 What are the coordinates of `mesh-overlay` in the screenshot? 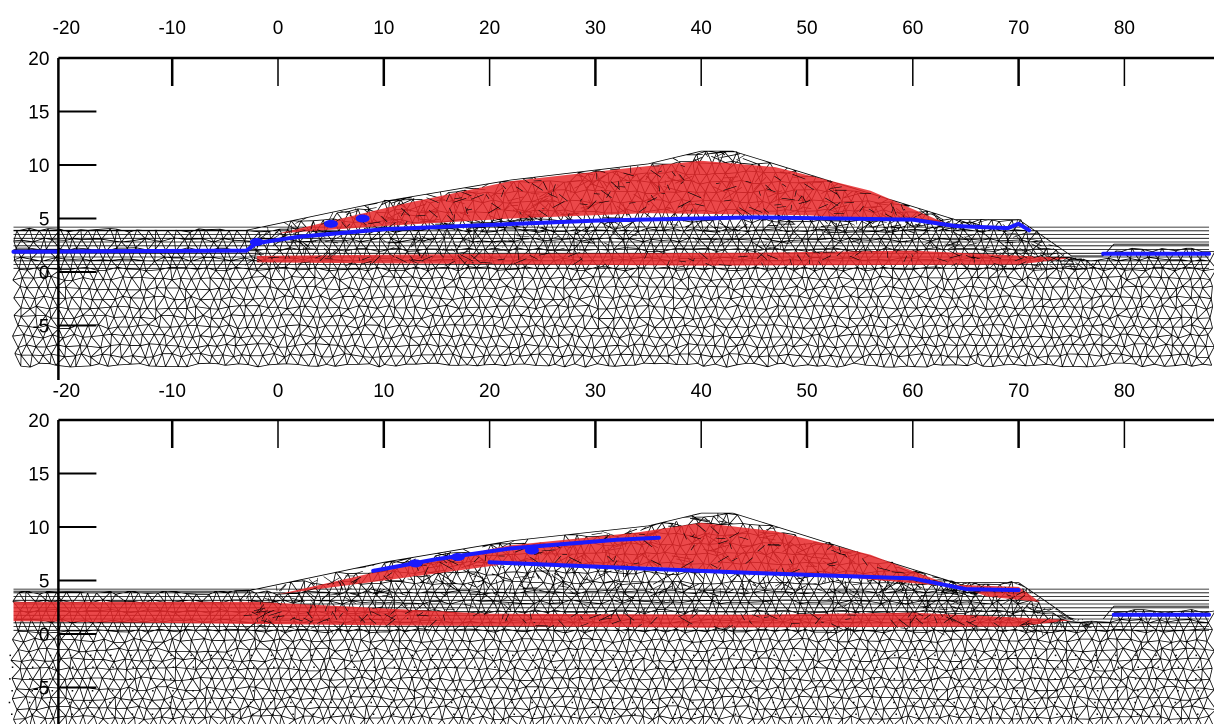 It's located at (668, 575).